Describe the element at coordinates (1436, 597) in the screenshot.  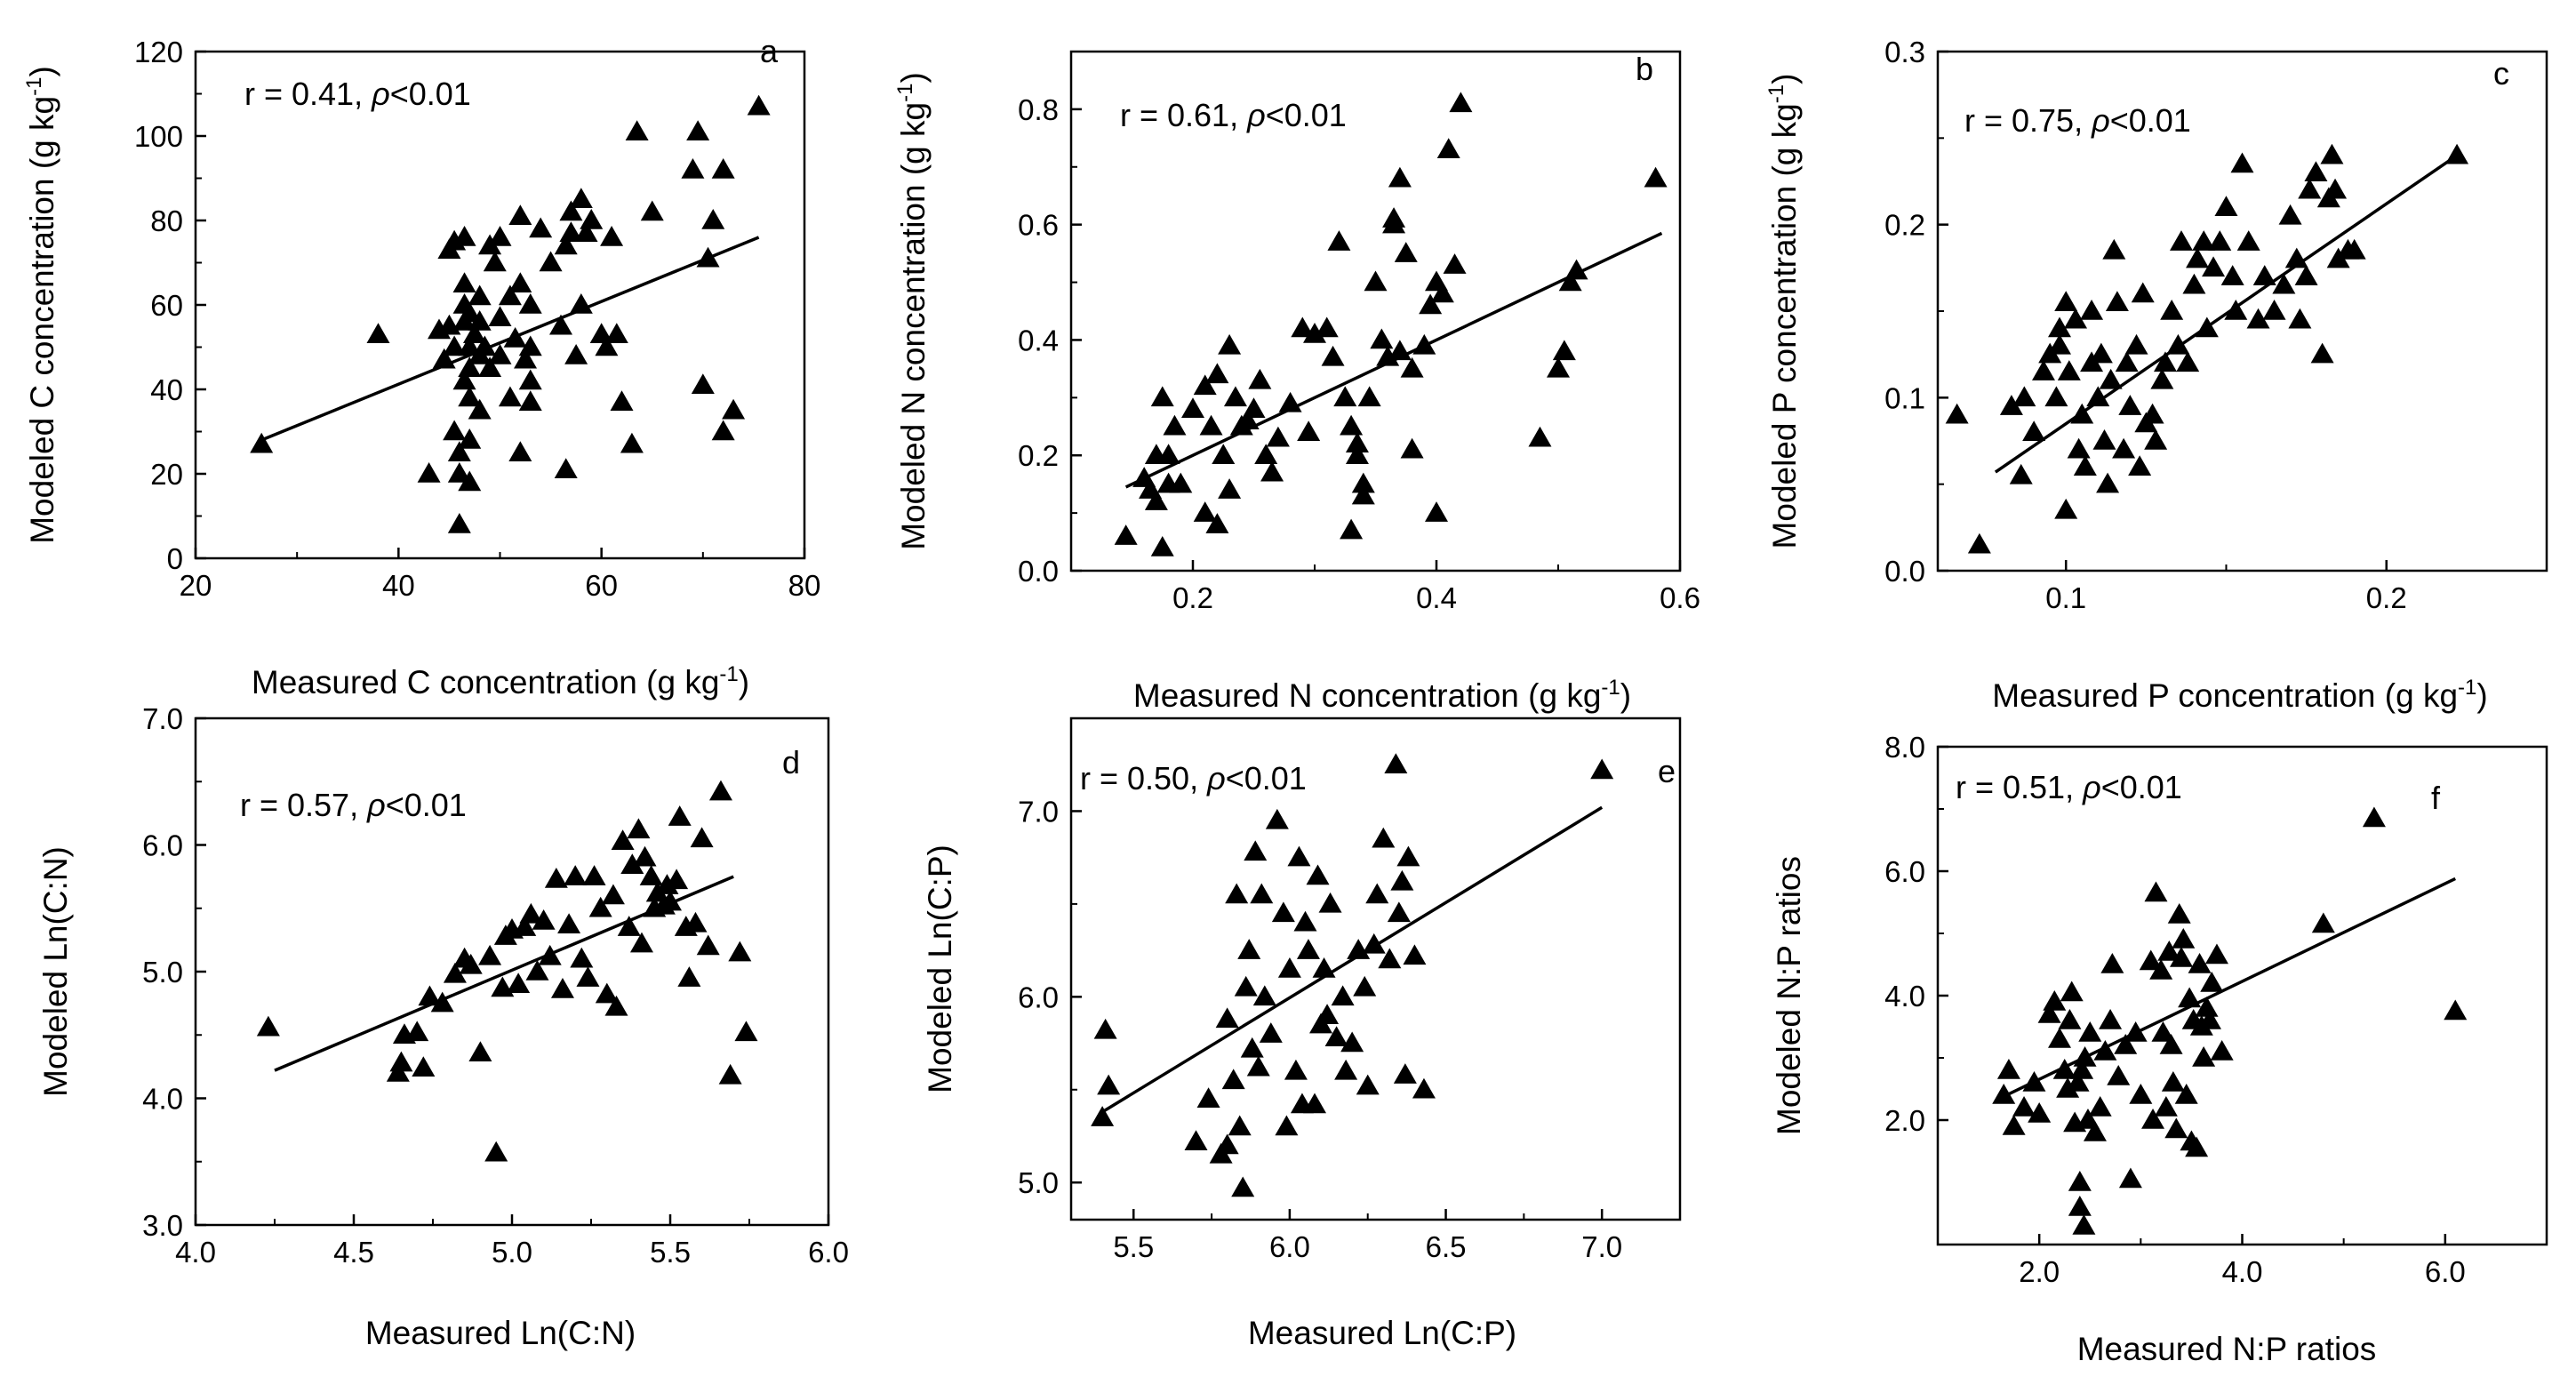
I see `x-tick-label: 0.4` at that location.